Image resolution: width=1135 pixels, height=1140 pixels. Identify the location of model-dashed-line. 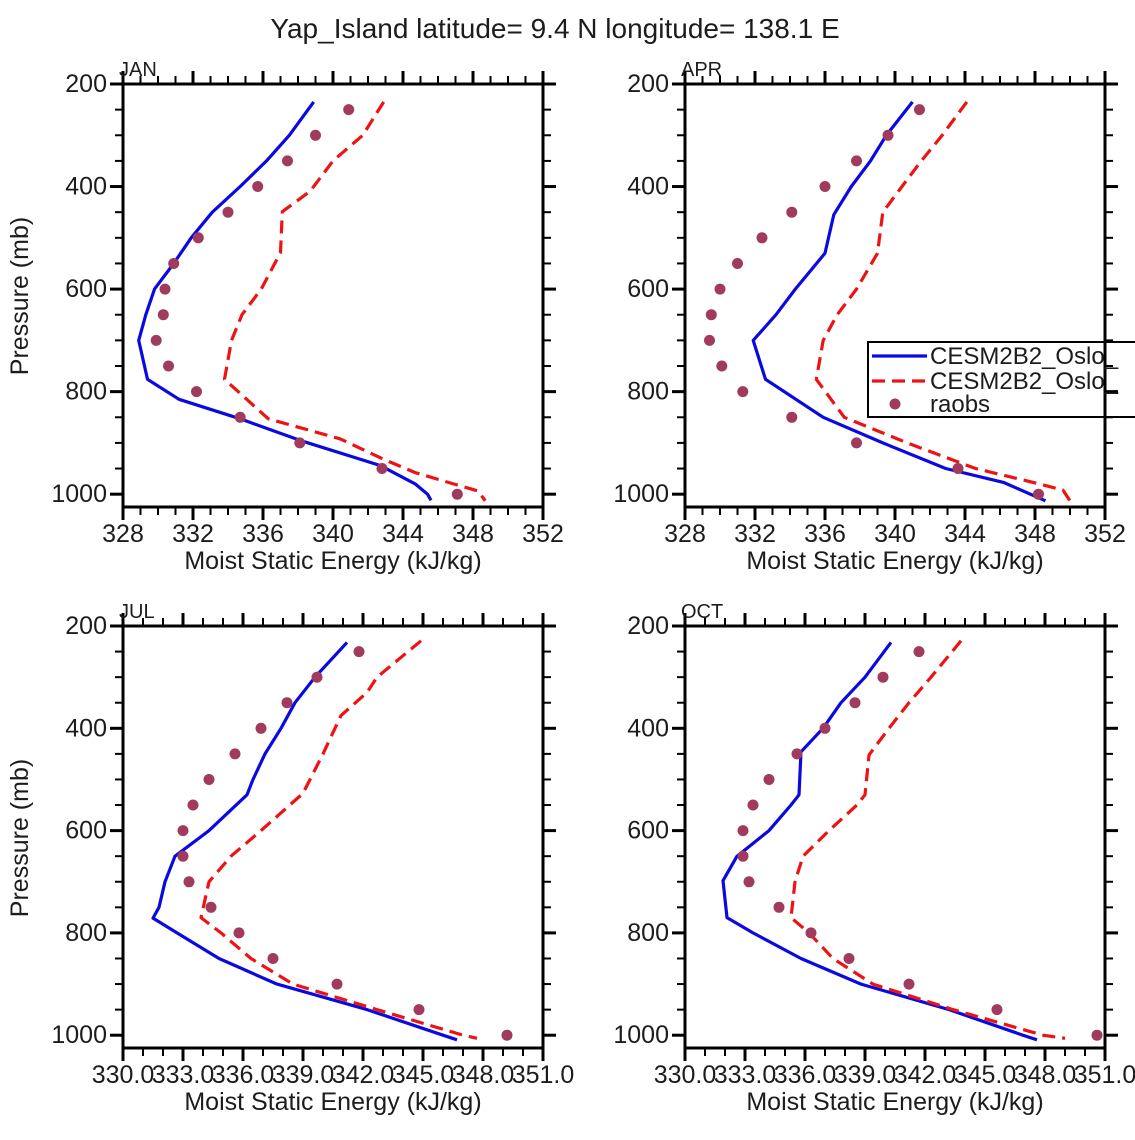
(927, 839).